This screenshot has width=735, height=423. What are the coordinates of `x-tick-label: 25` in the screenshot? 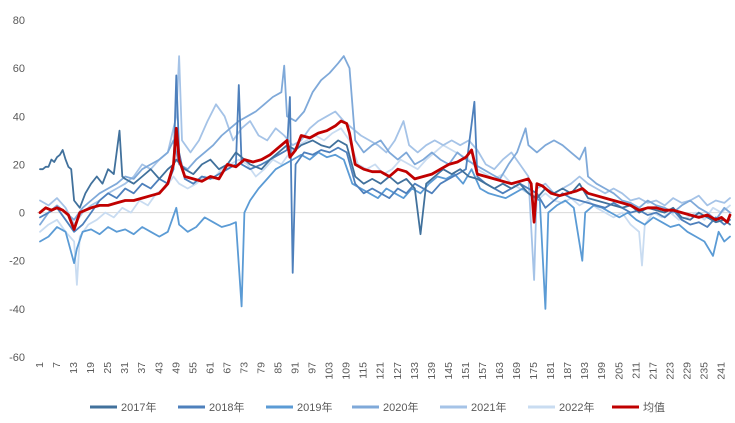 It's located at (108, 368).